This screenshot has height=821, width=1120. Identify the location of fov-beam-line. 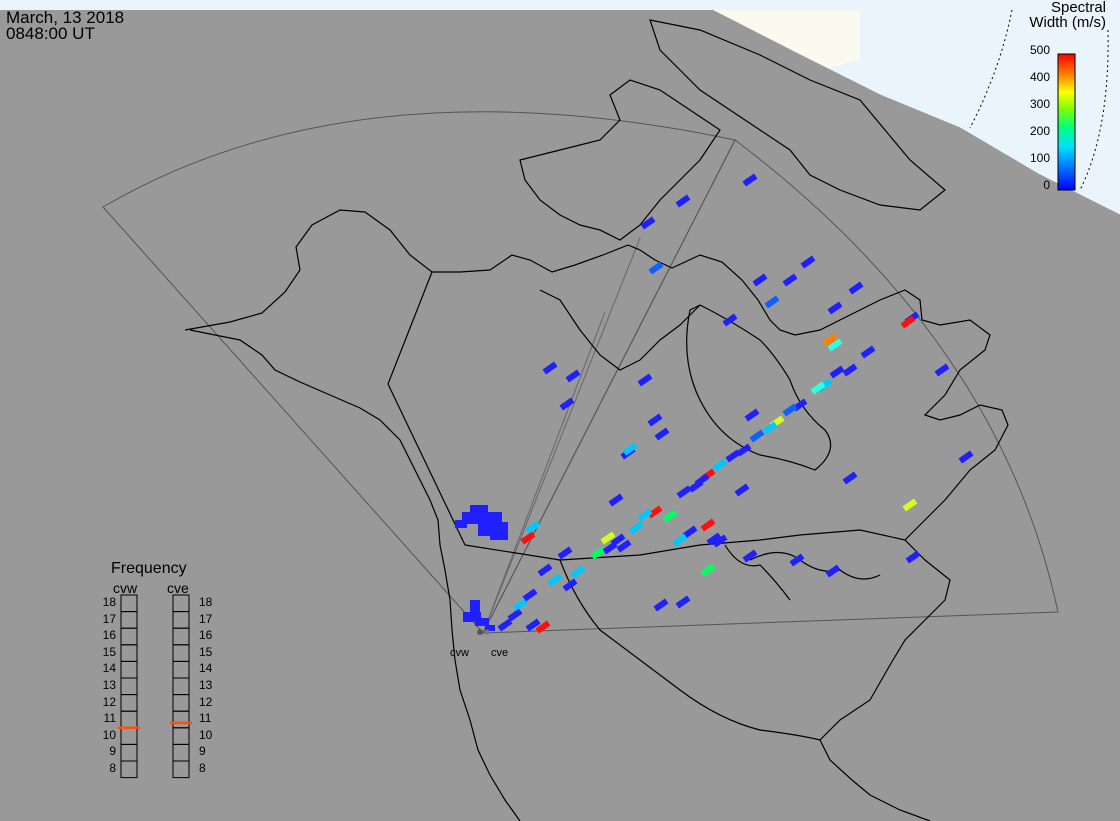
(561, 435).